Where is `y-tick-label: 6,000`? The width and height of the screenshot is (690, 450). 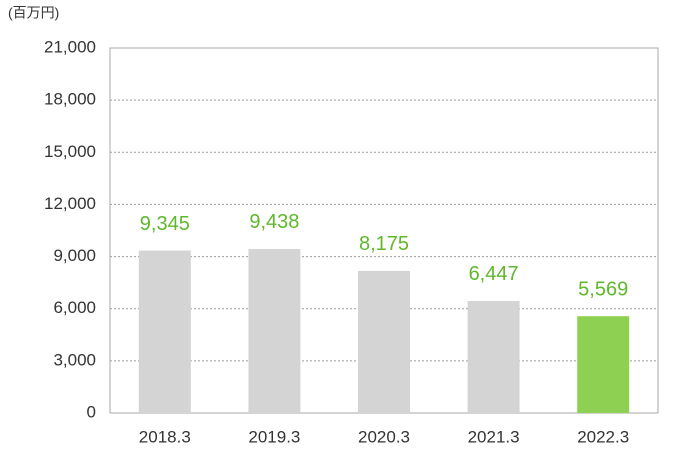 y-tick-label: 6,000 is located at coordinates (74, 307).